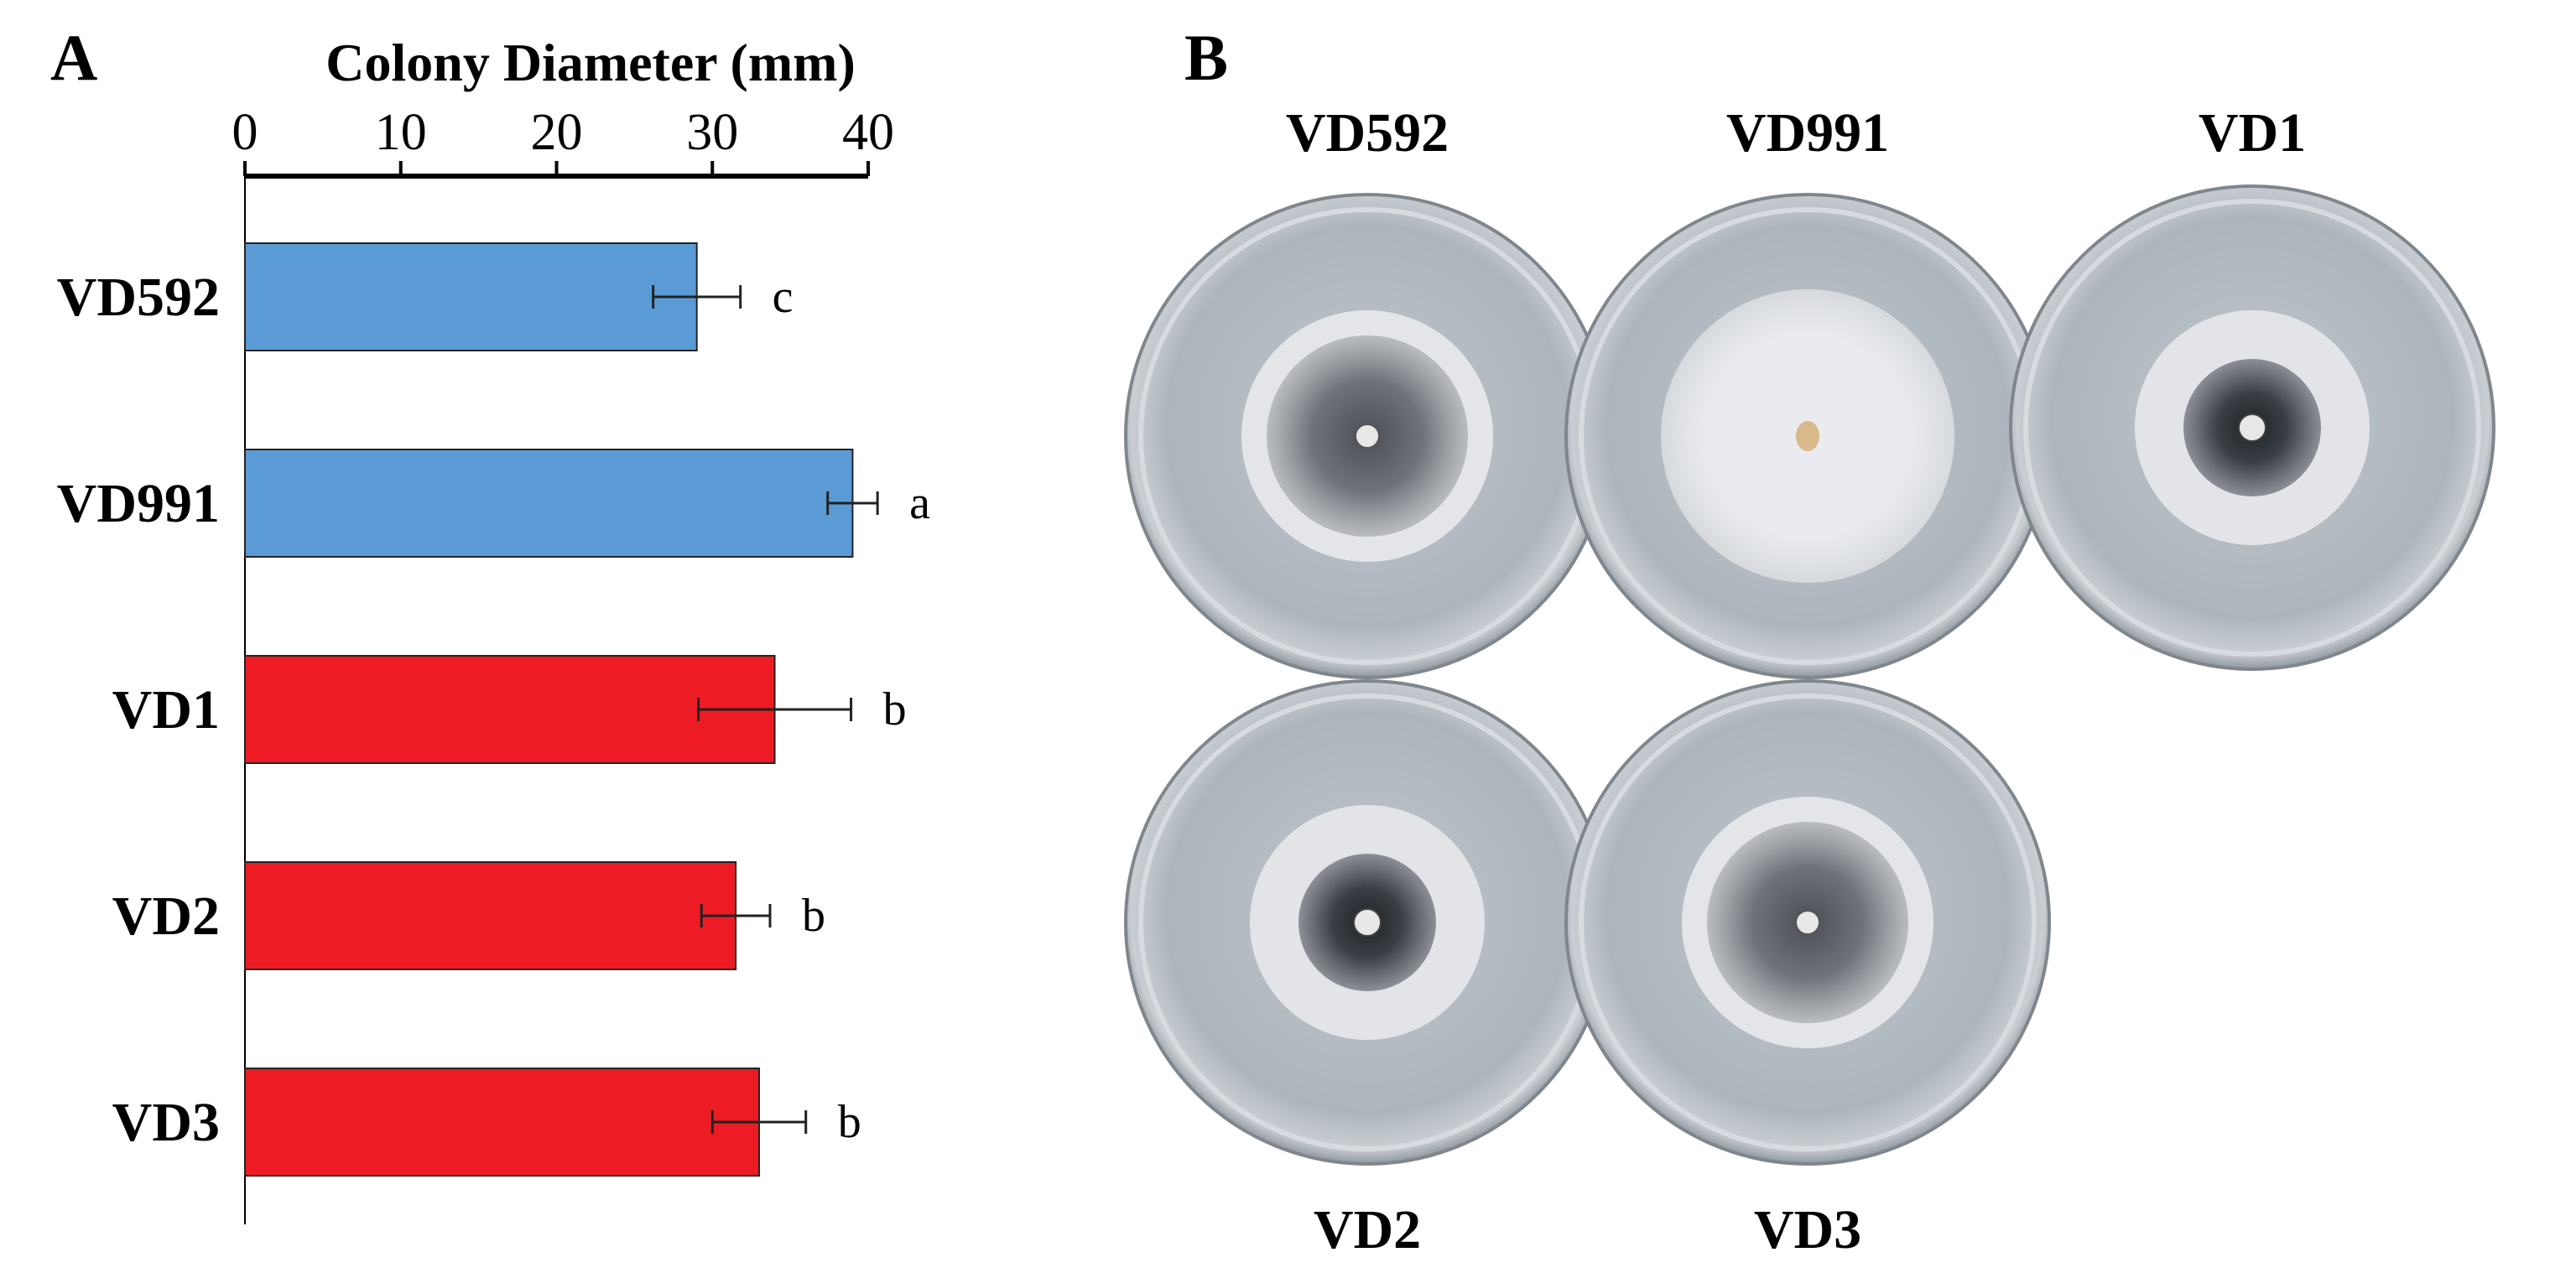  I want to click on y-category-labels: VD592 VD991 VD1 VD2 VD3, so click(138, 710).